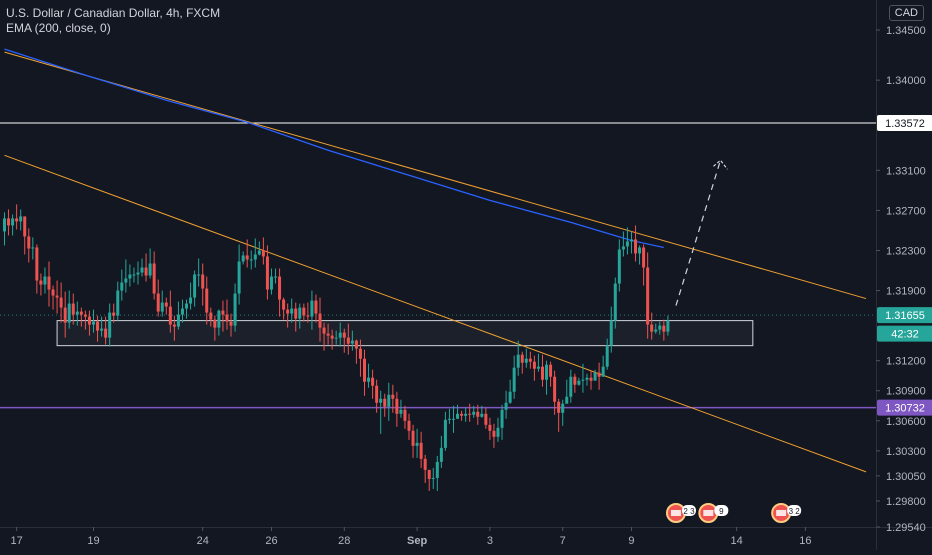  What do you see at coordinates (906, 31) in the screenshot?
I see `y-tick-label: 1.34500` at bounding box center [906, 31].